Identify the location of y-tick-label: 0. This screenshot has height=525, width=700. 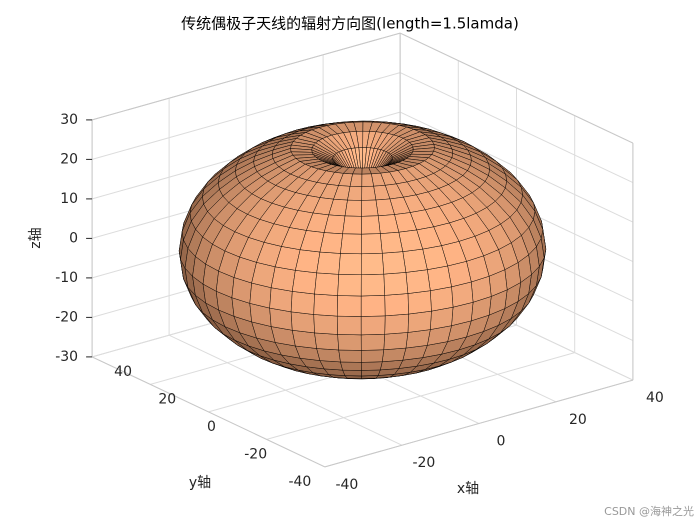
(211, 427).